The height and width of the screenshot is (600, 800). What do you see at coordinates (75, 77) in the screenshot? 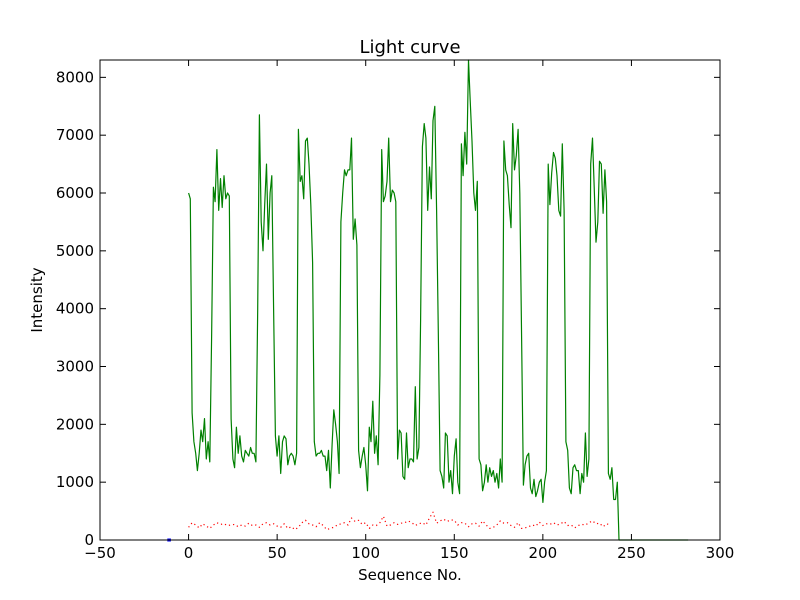
I see `y-tick-label: 8000` at bounding box center [75, 77].